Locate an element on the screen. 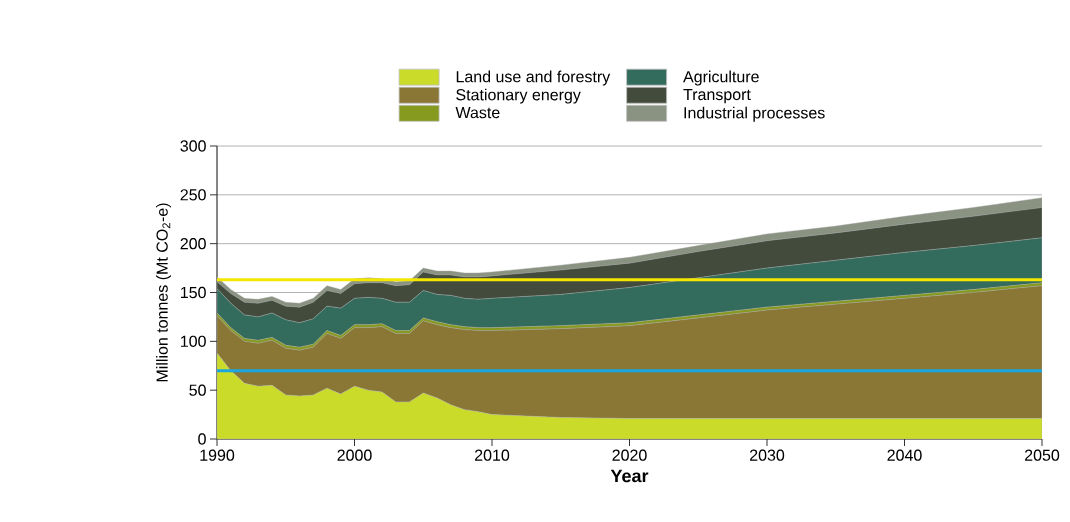 Image resolution: width=1070 pixels, height=522 pixels. x-tick-label: 2000 is located at coordinates (354, 455).